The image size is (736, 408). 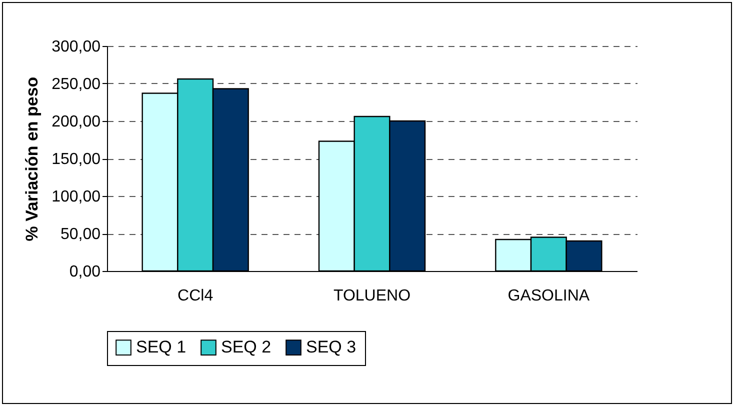 I want to click on y-tick-label: 300,00, so click(x=76, y=47).